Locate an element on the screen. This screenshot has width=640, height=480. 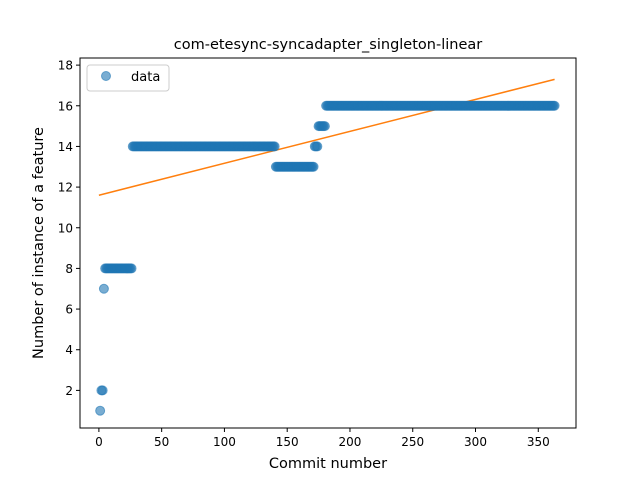
y-tick-label: 10 is located at coordinates (65, 228).